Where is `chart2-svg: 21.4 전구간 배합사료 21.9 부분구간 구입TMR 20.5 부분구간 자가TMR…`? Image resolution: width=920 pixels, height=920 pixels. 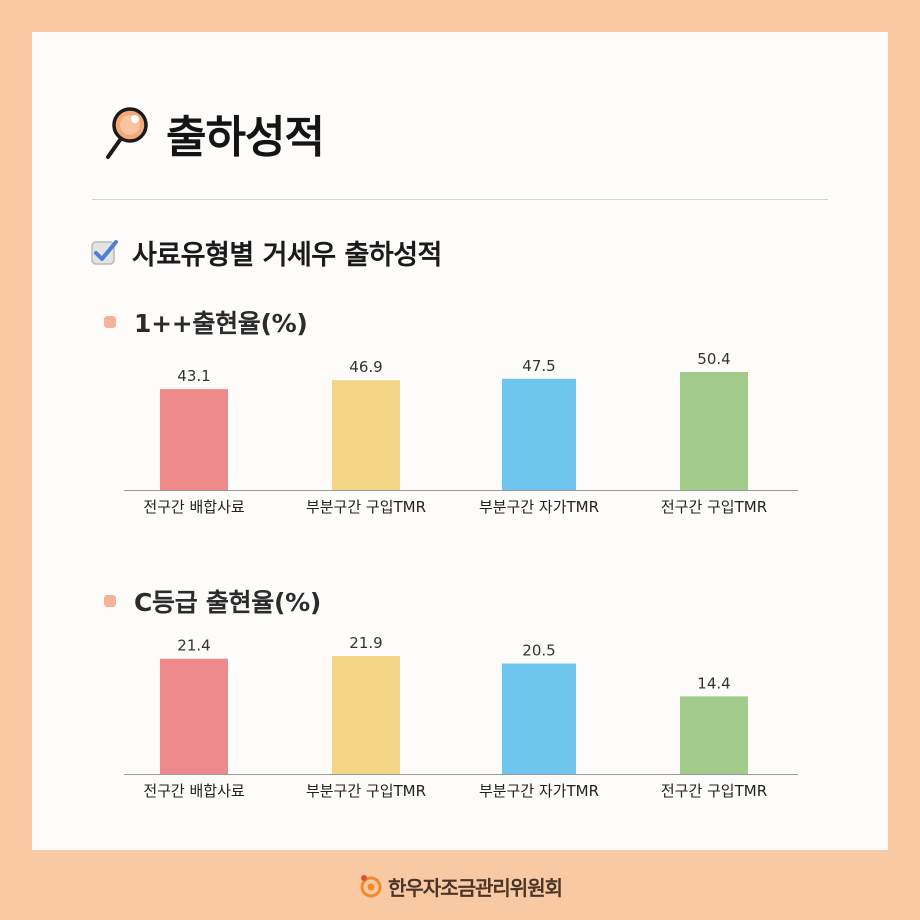
chart2-svg: 21.4 전구간 배합사료 21.9 부분구간 구입TMR 20.5 부분구간 자가TMR… is located at coordinates (461, 717).